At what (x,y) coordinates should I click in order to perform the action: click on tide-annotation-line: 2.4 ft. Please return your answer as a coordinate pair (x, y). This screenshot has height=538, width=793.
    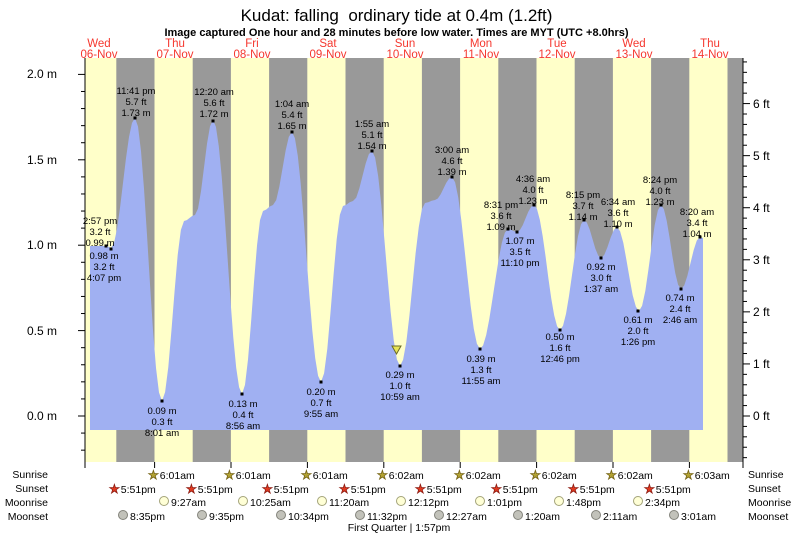
    Looking at the image, I should click on (680, 309).